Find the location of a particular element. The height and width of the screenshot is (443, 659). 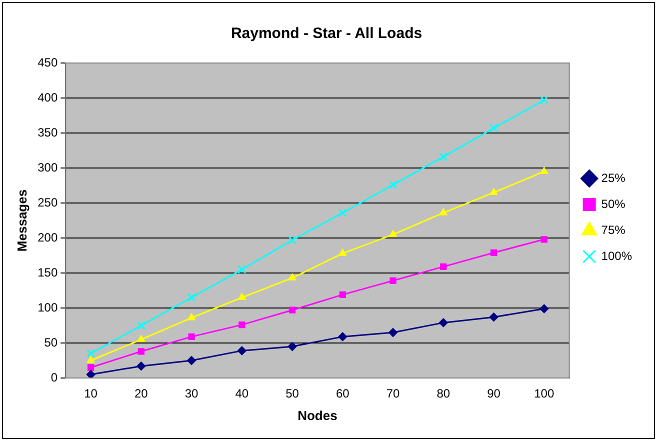

x-tick-label: 50 is located at coordinates (293, 393).